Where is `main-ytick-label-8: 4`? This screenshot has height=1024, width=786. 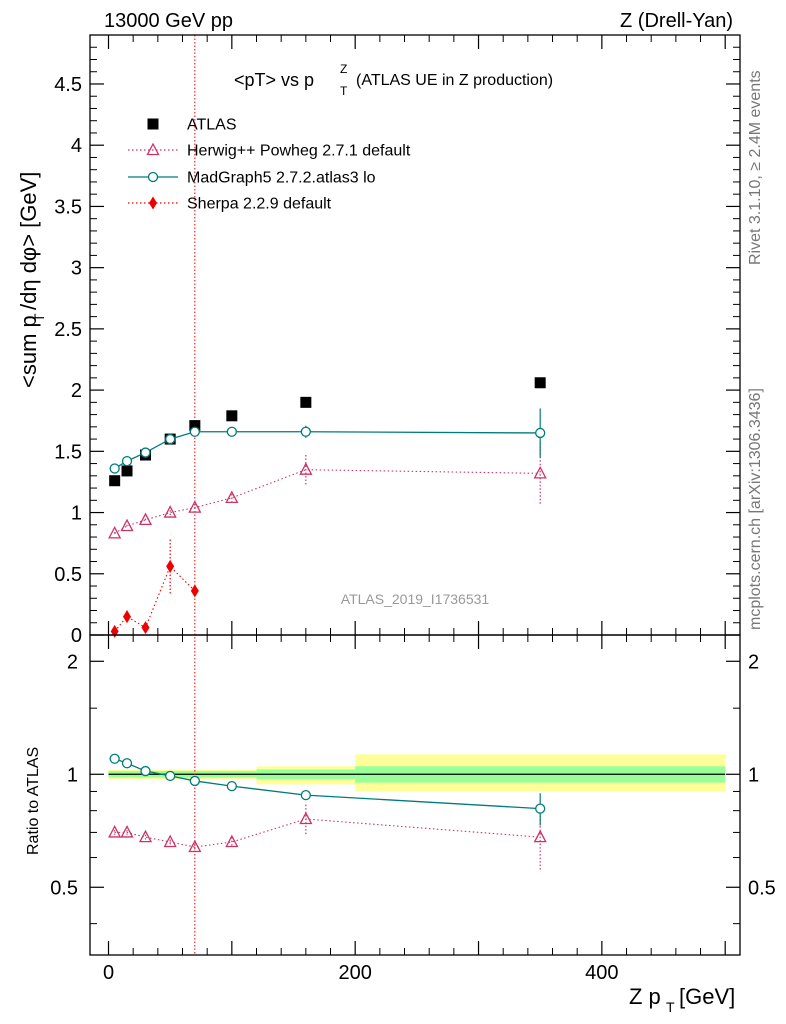
main-ytick-label-8: 4 is located at coordinates (76, 146).